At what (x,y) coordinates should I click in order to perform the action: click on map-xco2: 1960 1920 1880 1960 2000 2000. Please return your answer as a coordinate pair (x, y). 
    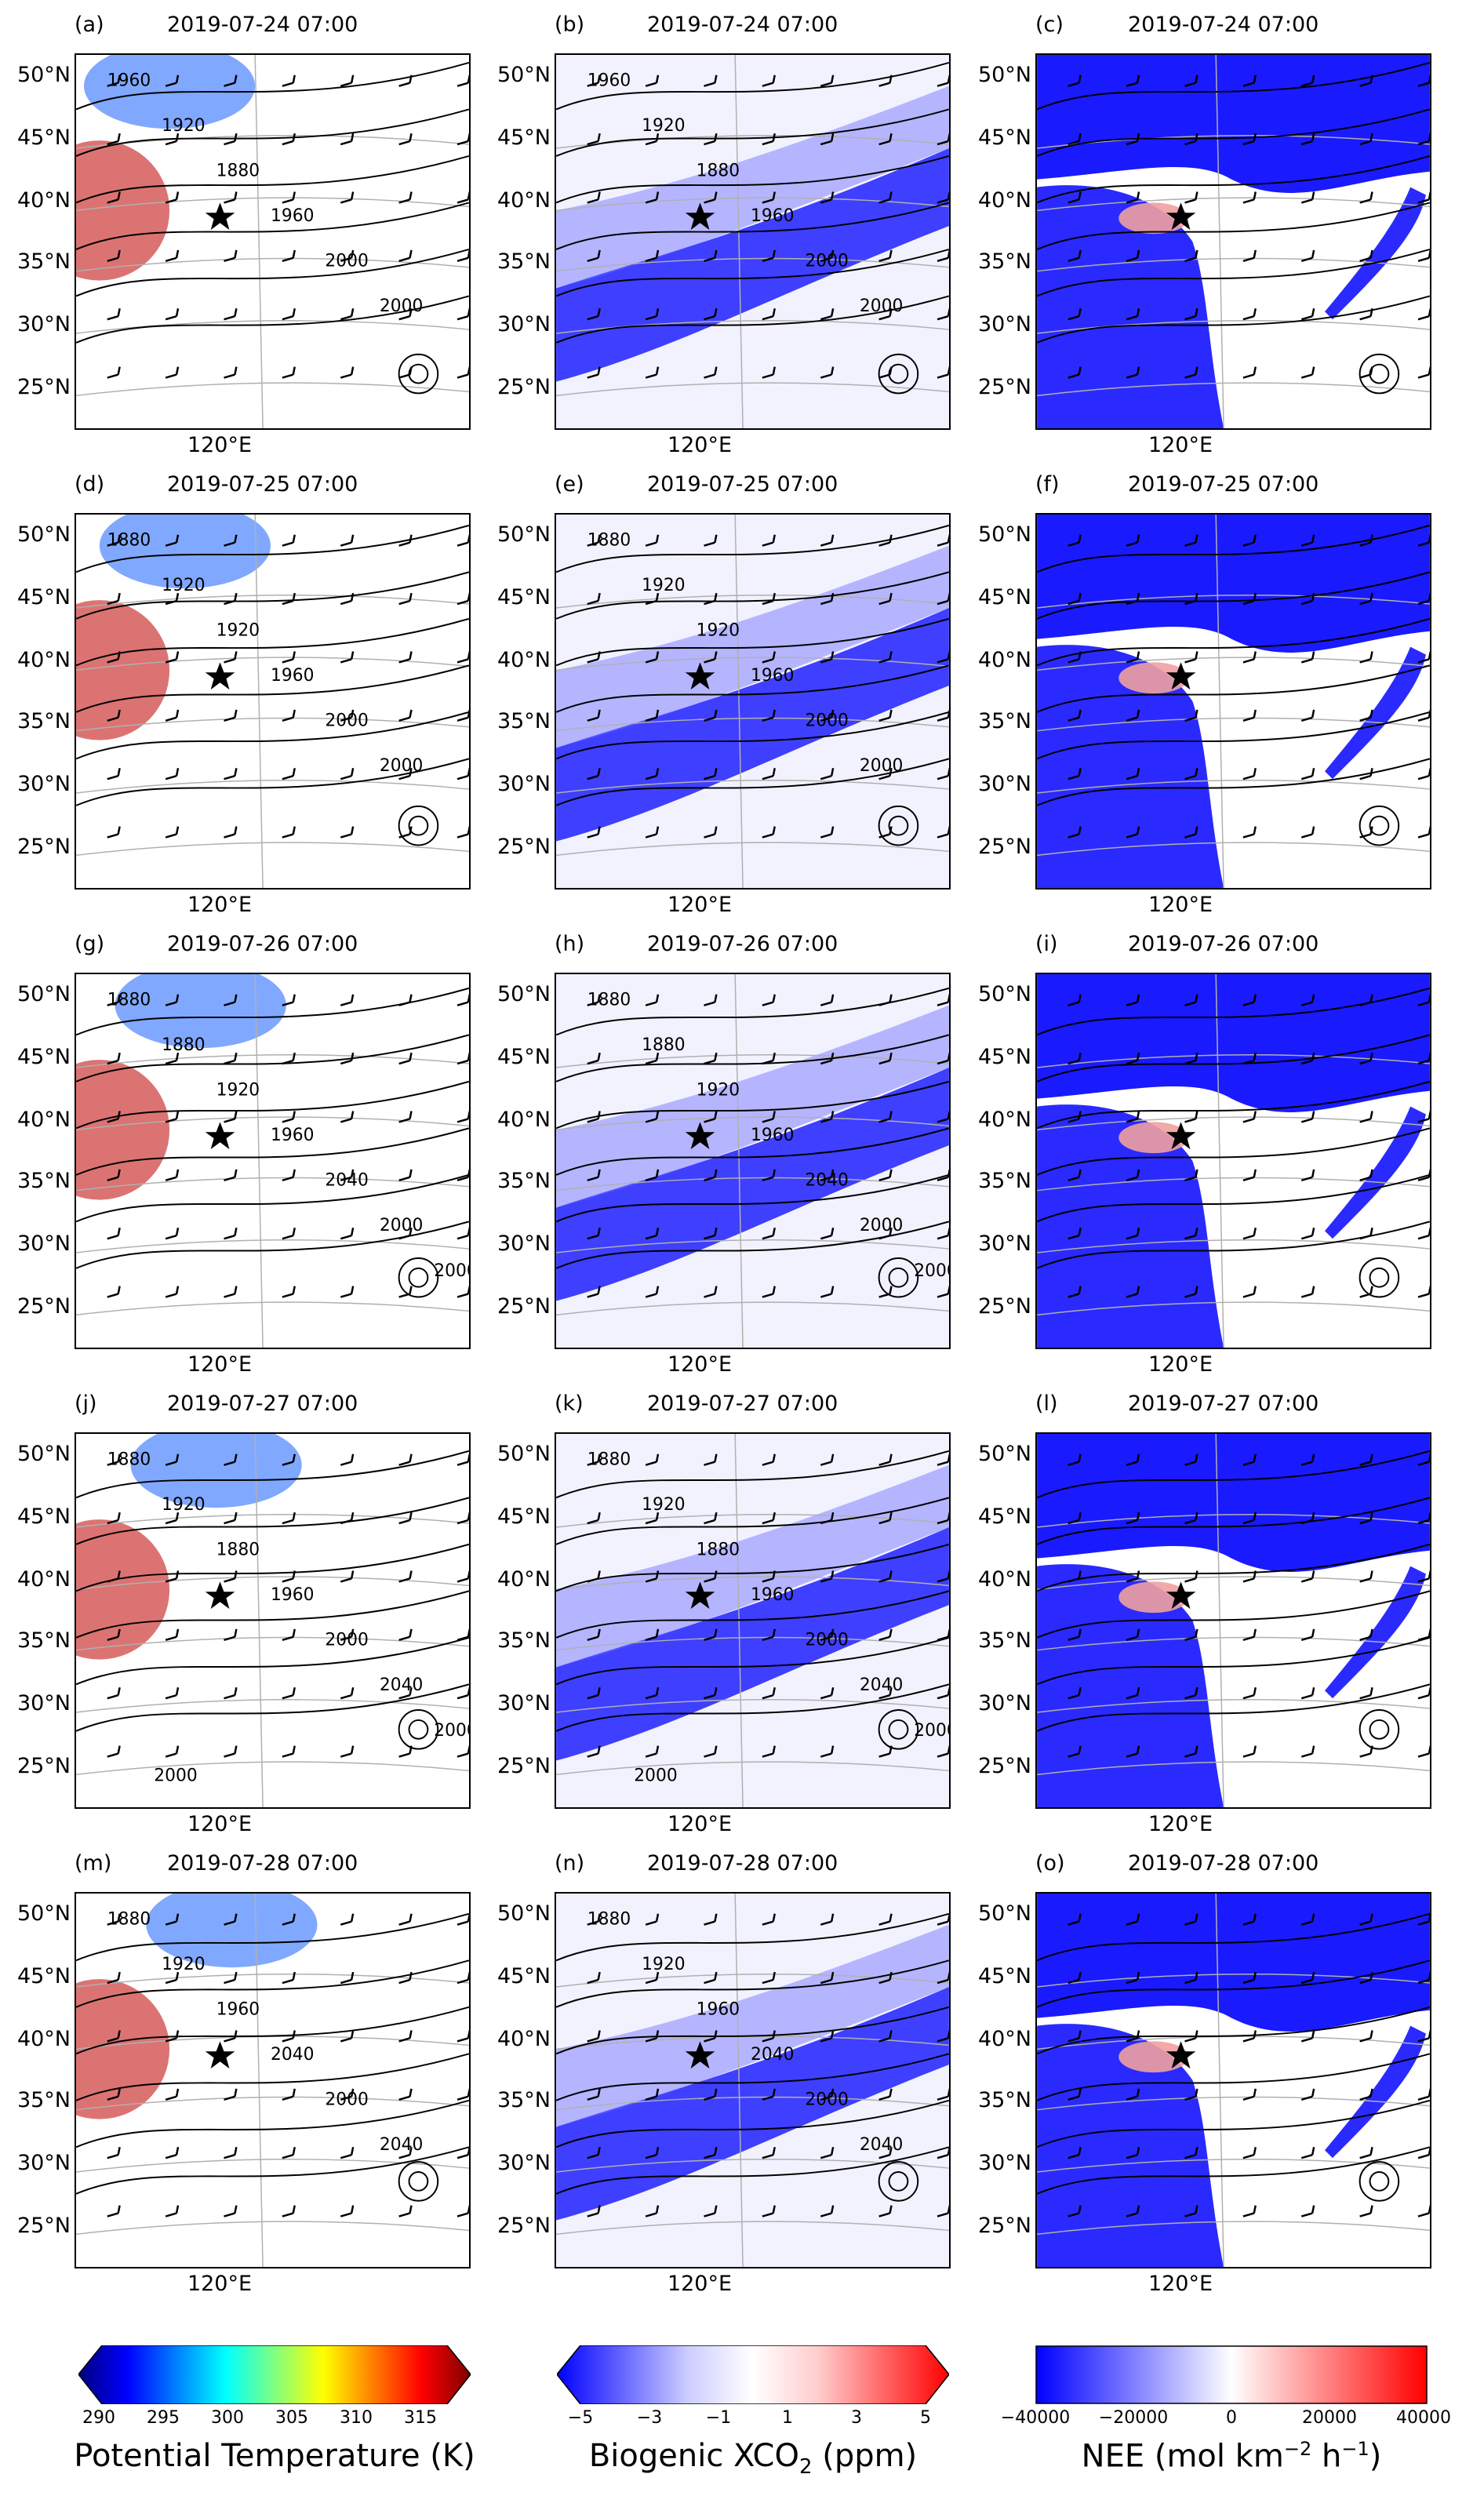
    Looking at the image, I should click on (753, 241).